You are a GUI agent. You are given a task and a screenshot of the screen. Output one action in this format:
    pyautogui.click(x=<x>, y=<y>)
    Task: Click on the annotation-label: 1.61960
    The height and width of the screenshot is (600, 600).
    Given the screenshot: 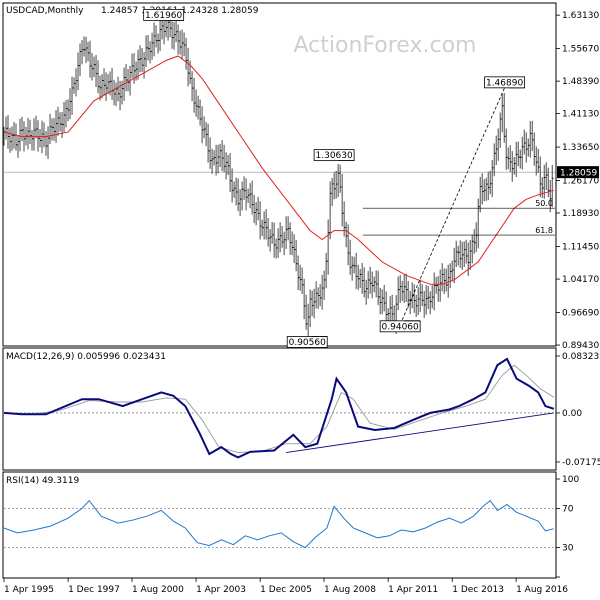 What is the action you would take?
    pyautogui.click(x=163, y=16)
    